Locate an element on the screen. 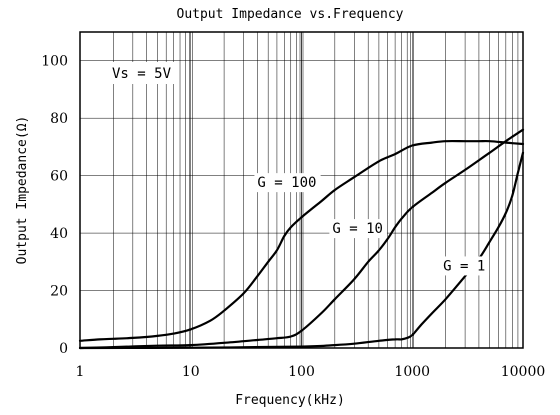 This screenshot has width=560, height=415. x-tick-label: 10 is located at coordinates (191, 372).